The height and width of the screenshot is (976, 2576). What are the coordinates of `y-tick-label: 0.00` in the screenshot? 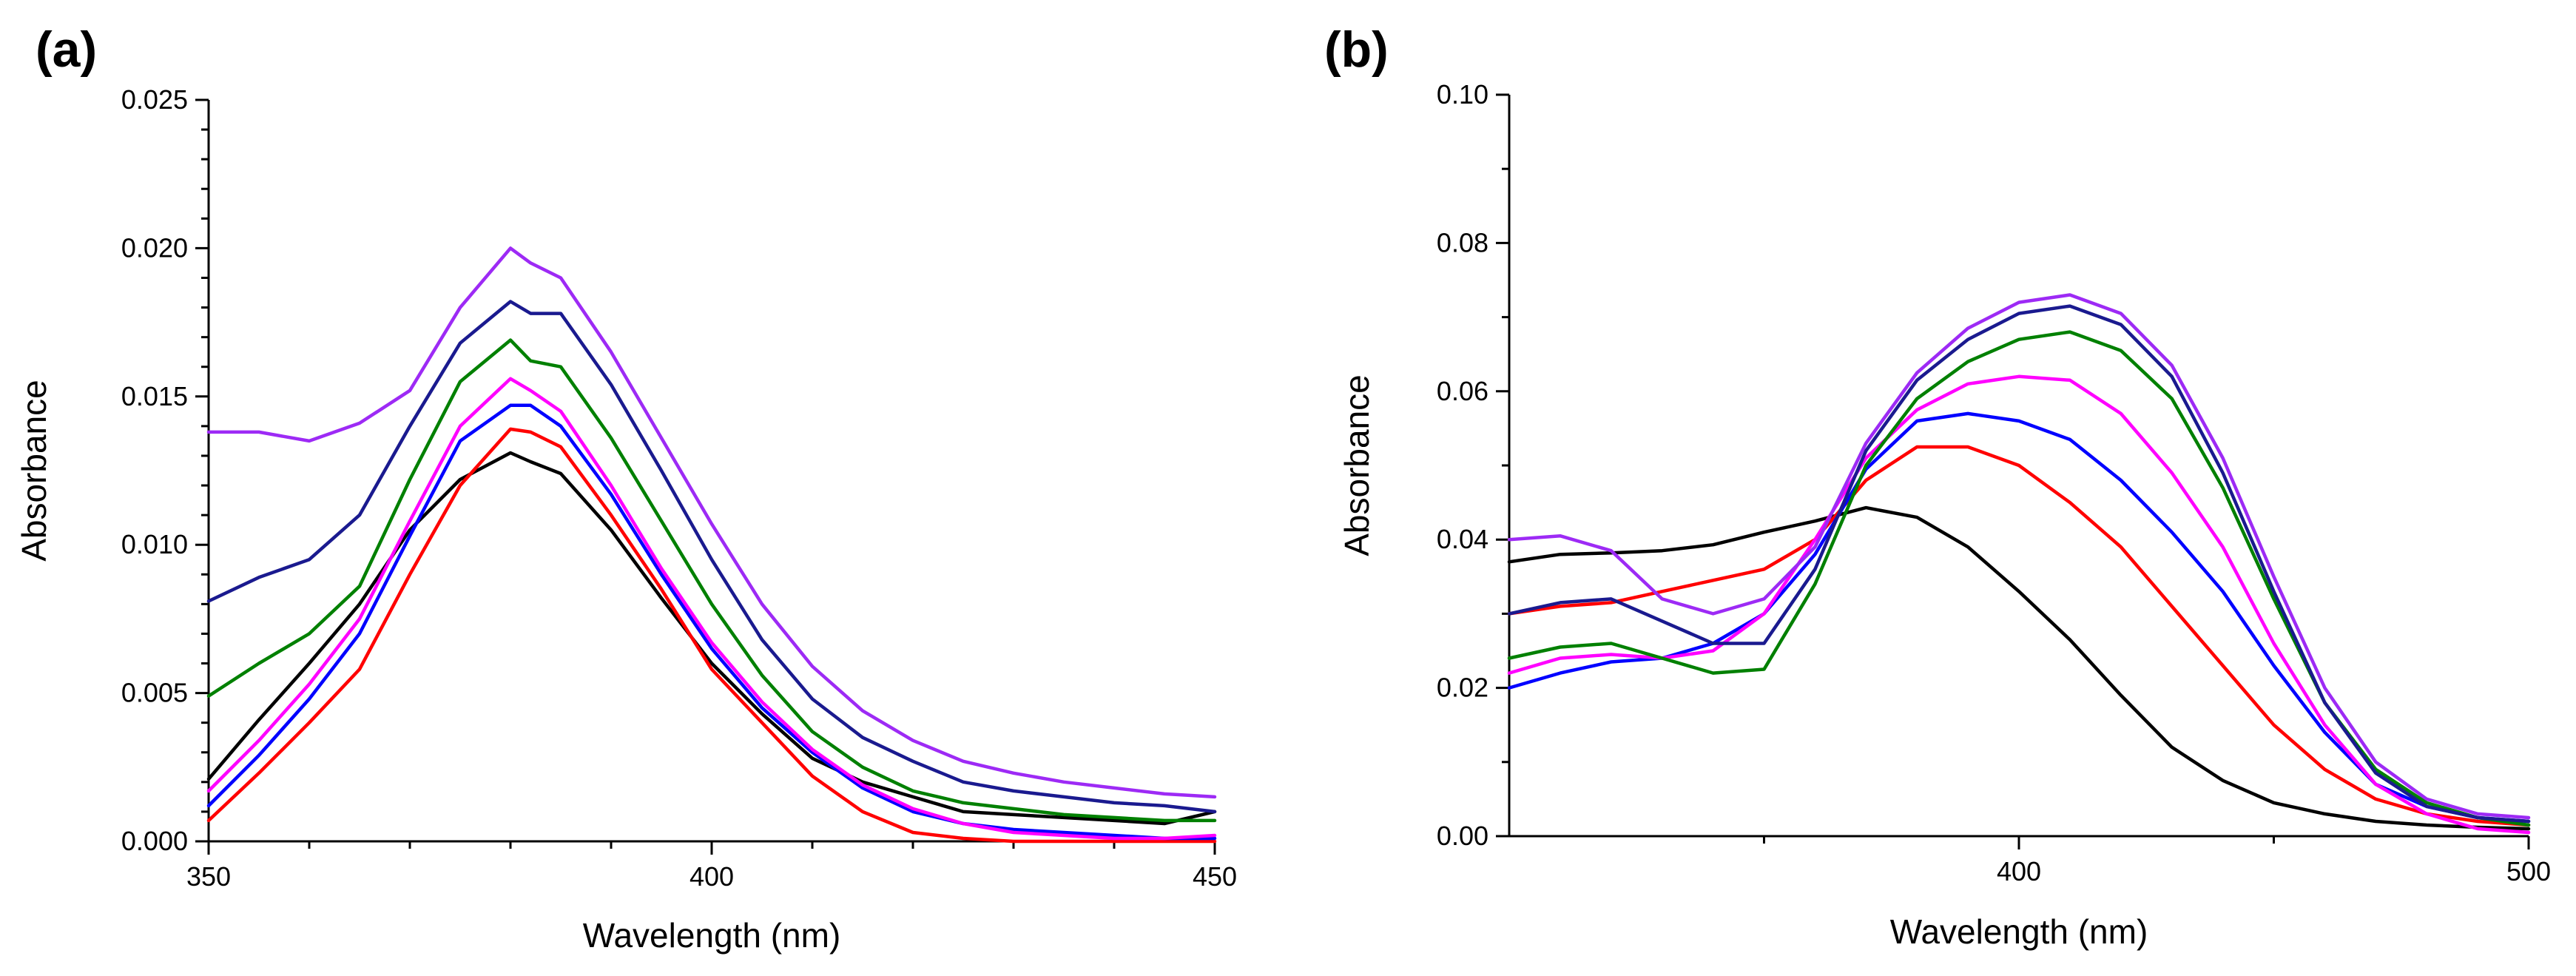 It's located at (1462, 836).